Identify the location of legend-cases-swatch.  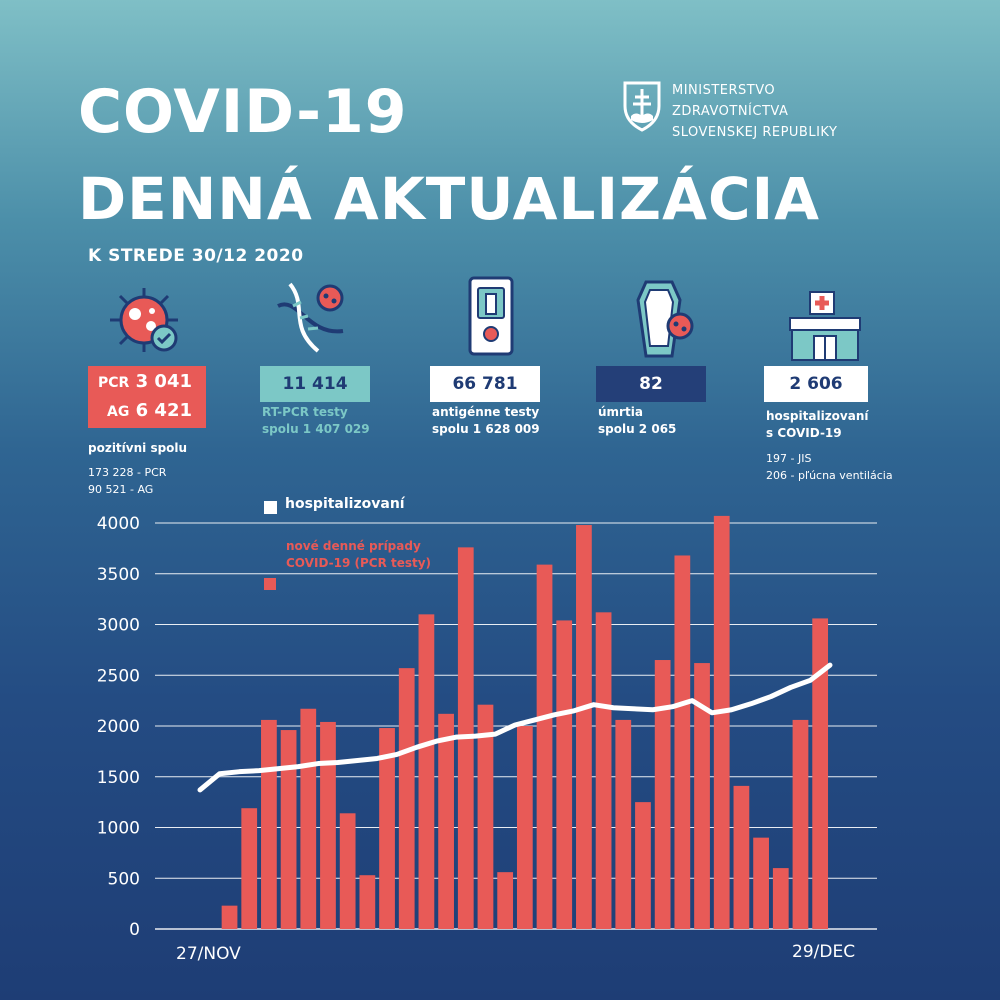
(270, 584).